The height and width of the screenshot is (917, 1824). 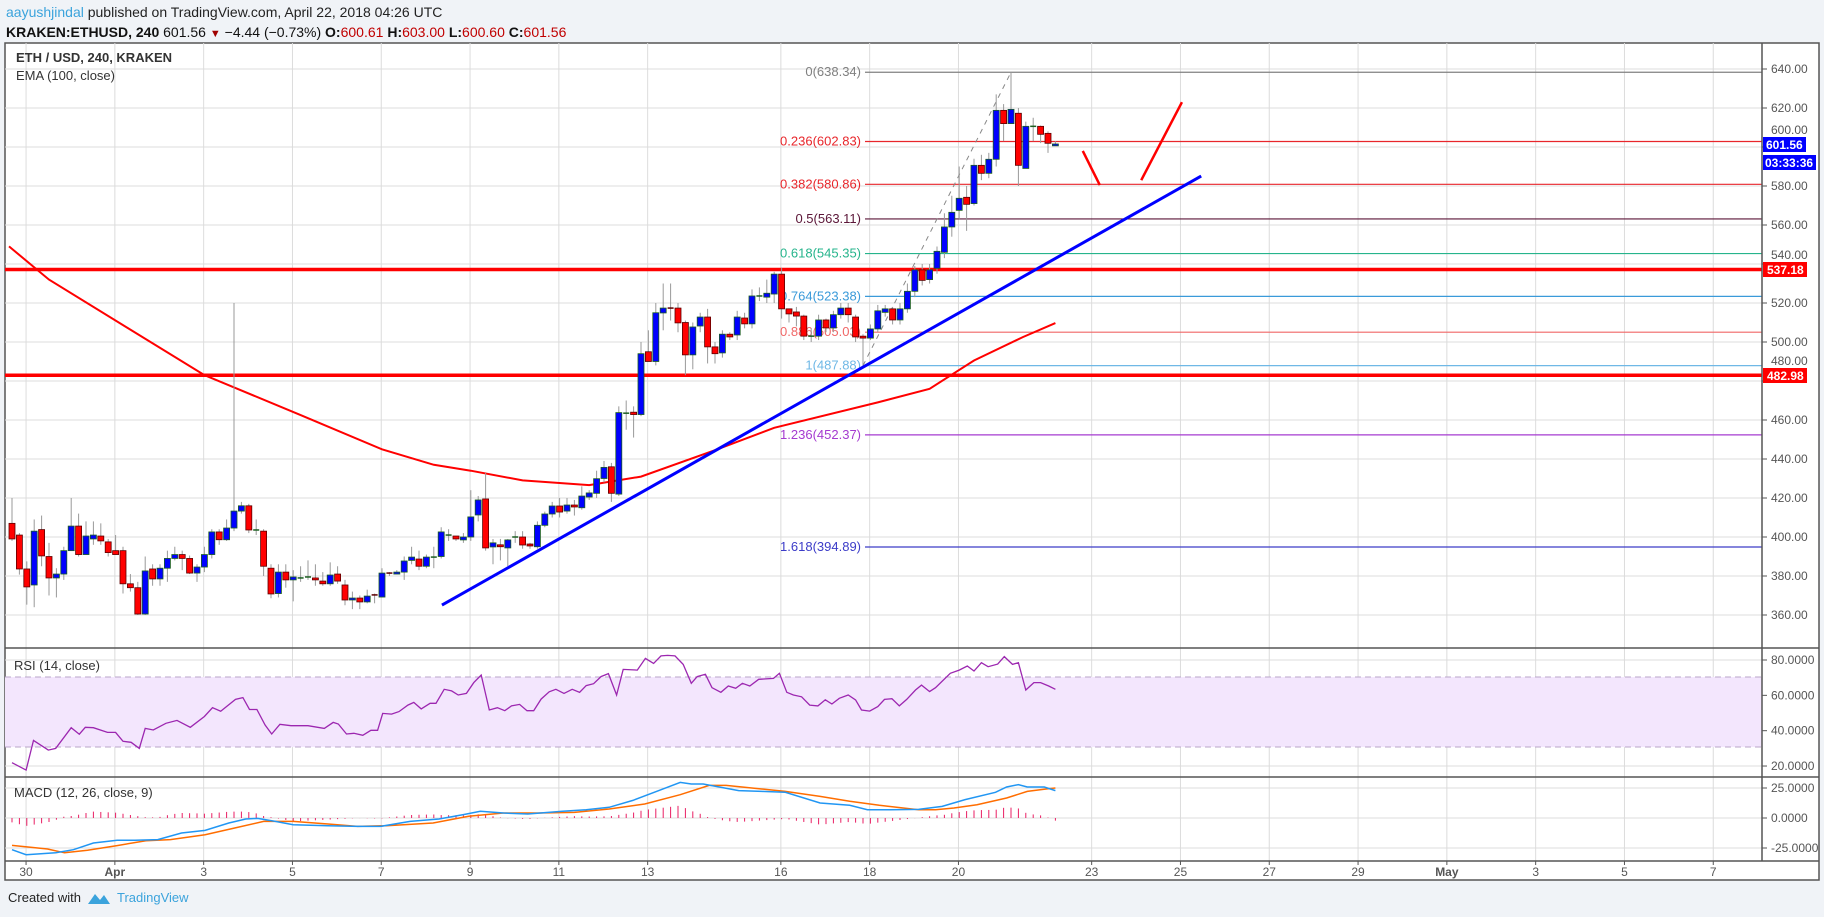 What do you see at coordinates (57, 665) in the screenshot?
I see `rsi-legend: RSI (14, close)` at bounding box center [57, 665].